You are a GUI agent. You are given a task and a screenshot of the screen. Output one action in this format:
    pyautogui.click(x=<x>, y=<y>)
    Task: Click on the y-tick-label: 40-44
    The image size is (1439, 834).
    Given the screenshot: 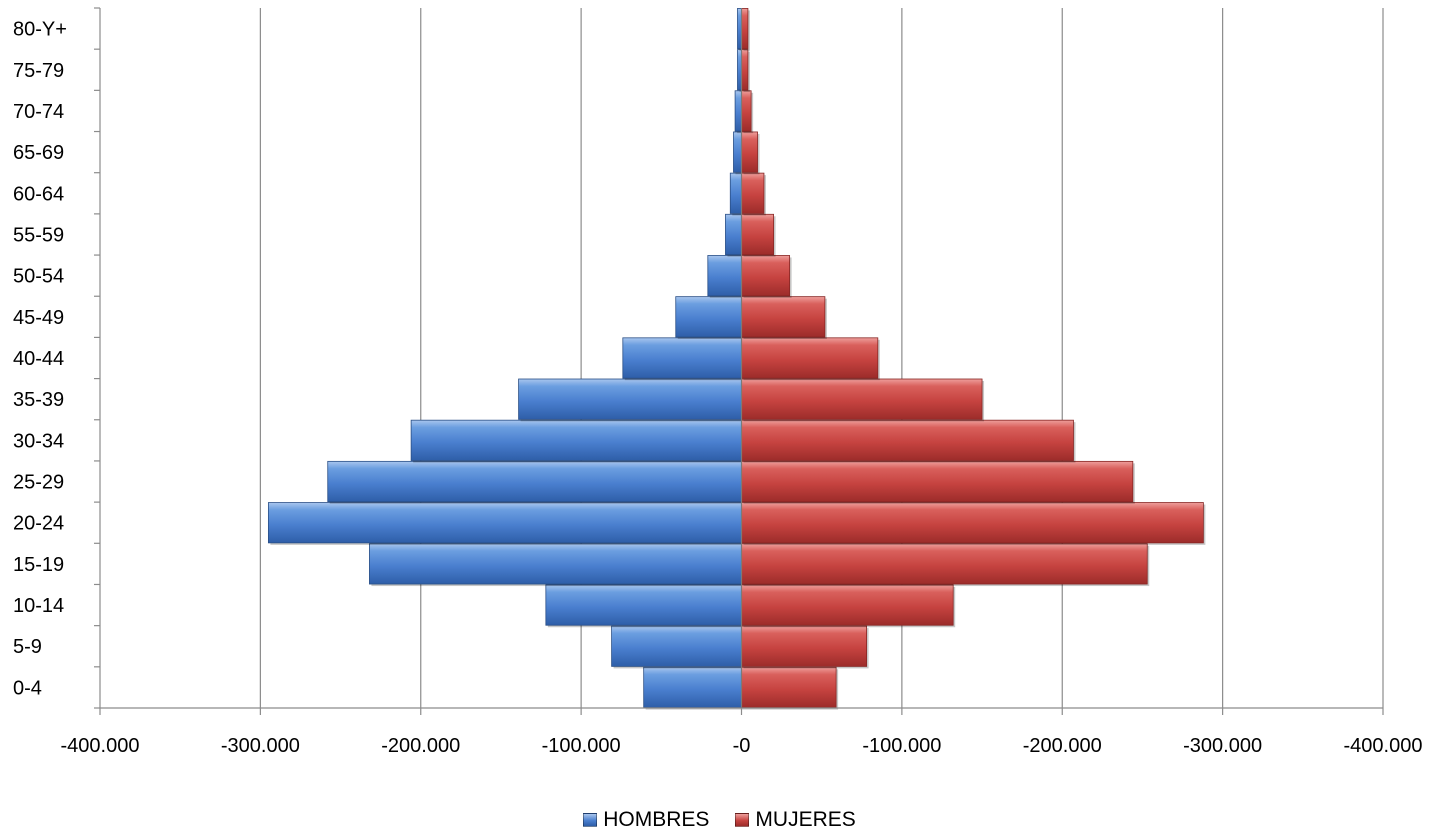 What is the action you would take?
    pyautogui.click(x=38, y=359)
    